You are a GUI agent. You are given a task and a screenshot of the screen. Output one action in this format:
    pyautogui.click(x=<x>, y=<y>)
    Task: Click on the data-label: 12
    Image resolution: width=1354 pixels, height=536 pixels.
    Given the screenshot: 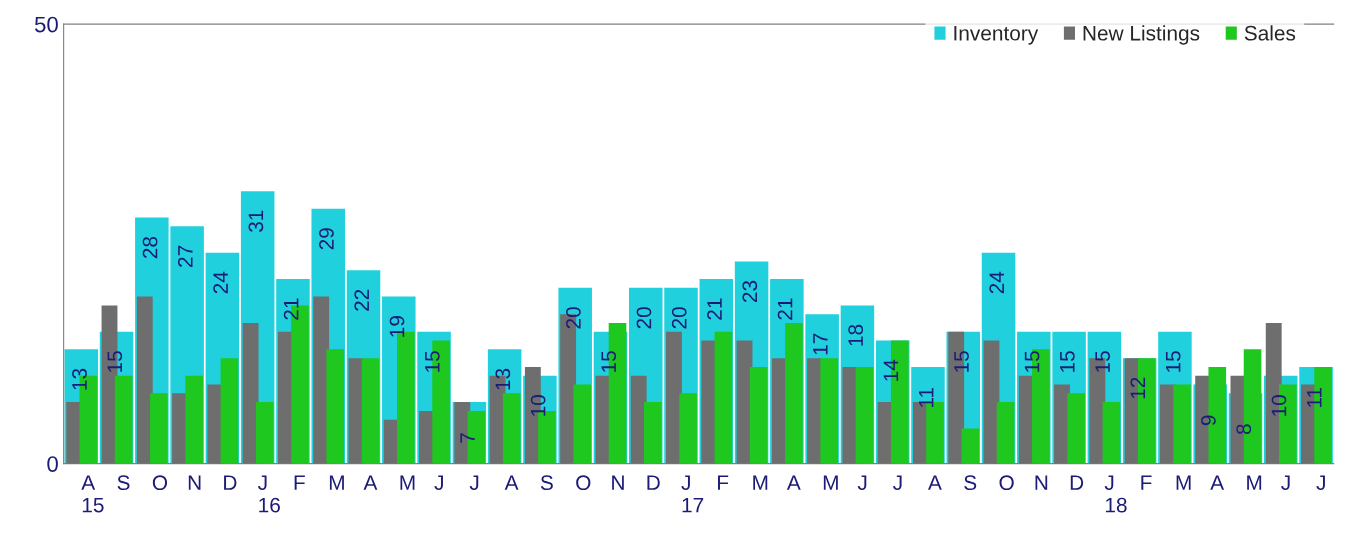 What is the action you would take?
    pyautogui.click(x=1138, y=388)
    